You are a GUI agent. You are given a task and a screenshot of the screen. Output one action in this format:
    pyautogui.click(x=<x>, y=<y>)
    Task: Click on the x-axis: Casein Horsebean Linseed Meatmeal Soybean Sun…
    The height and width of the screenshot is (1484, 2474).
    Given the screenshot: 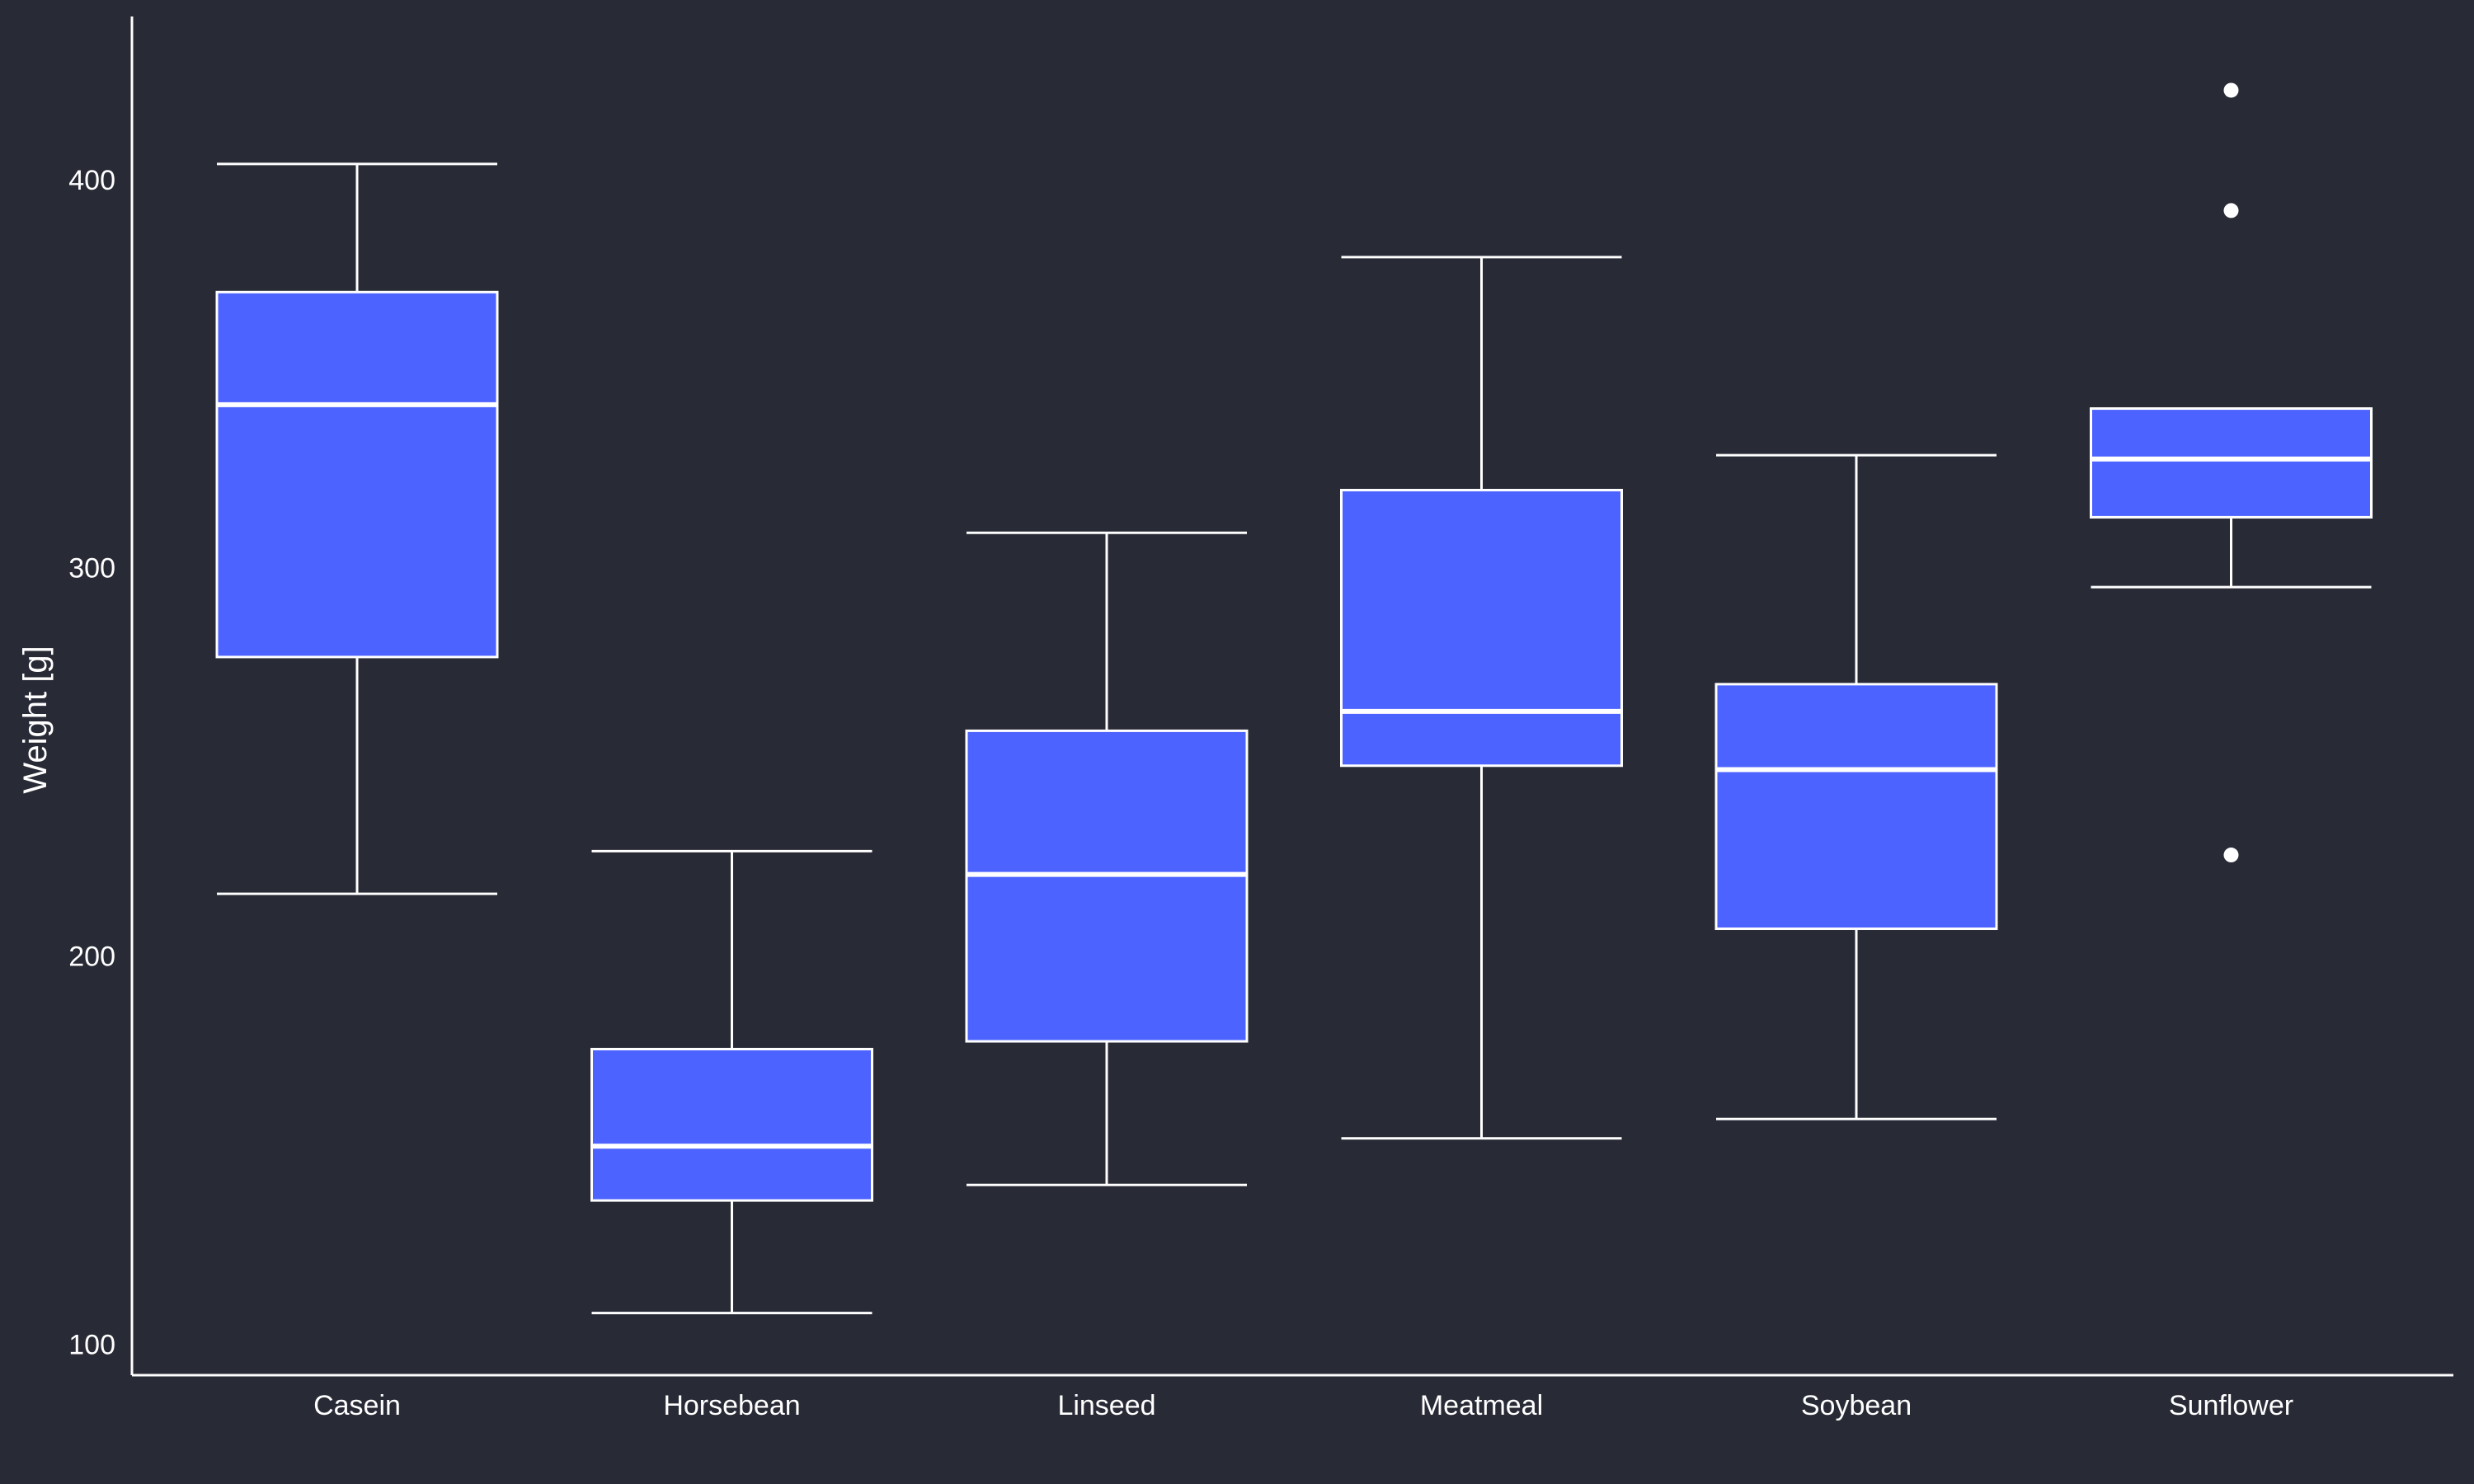 What is the action you would take?
    pyautogui.click(x=1292, y=1397)
    